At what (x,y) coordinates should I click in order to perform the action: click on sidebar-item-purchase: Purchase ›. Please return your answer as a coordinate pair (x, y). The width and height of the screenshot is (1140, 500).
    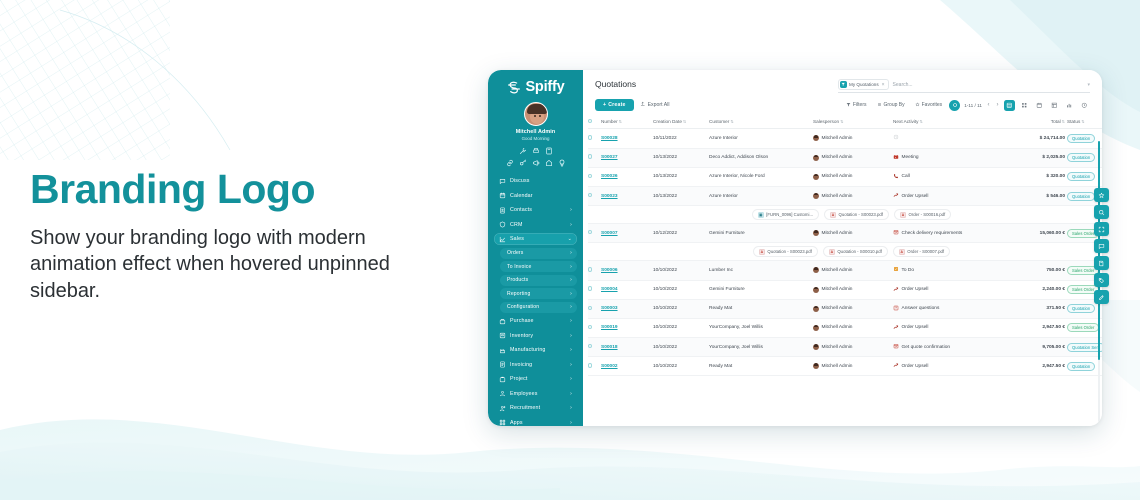
    Looking at the image, I should click on (535, 321).